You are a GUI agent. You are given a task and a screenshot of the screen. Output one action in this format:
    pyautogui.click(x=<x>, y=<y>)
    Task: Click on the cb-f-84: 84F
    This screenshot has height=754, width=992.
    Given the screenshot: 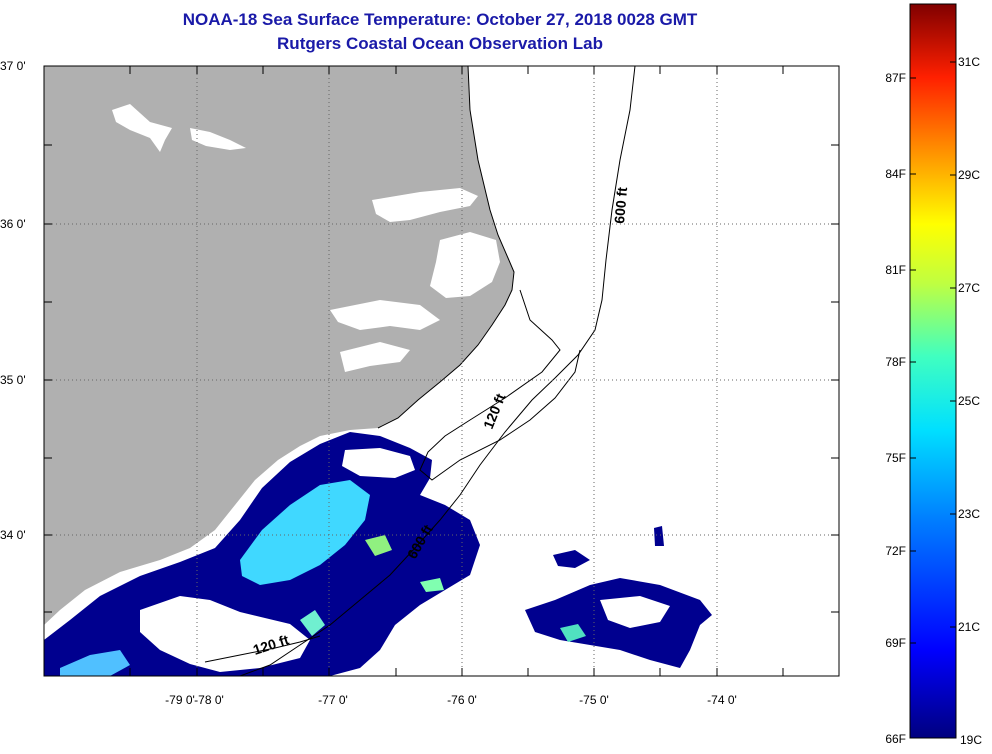 What is the action you would take?
    pyautogui.click(x=895, y=174)
    